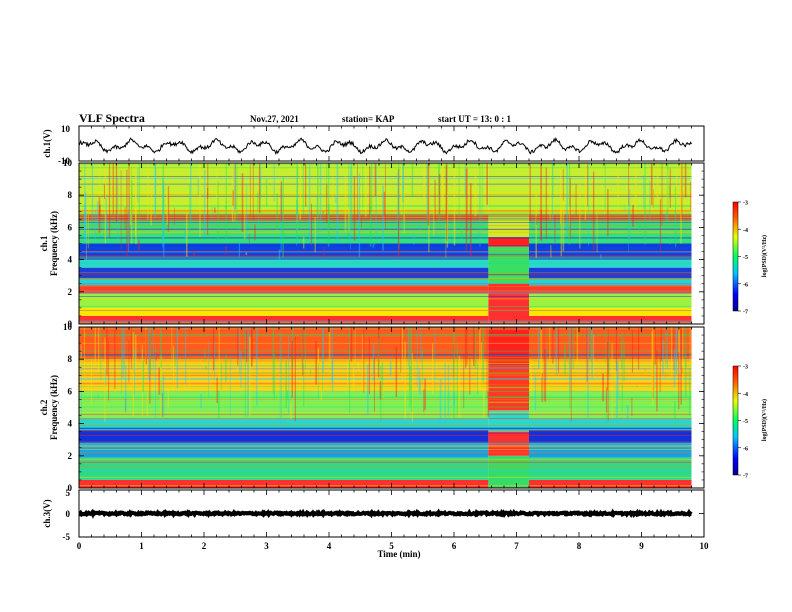 The image size is (792, 612). Describe the element at coordinates (204, 546) in the screenshot. I see `x-tick-label: 2` at that location.